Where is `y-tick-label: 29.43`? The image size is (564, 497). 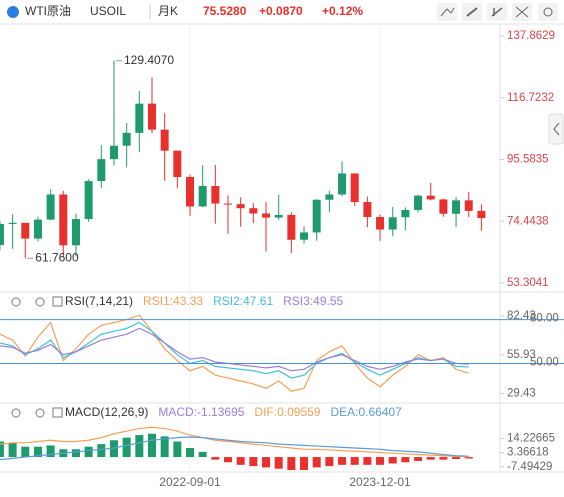 y-tick-label: 29.43 is located at coordinates (521, 394).